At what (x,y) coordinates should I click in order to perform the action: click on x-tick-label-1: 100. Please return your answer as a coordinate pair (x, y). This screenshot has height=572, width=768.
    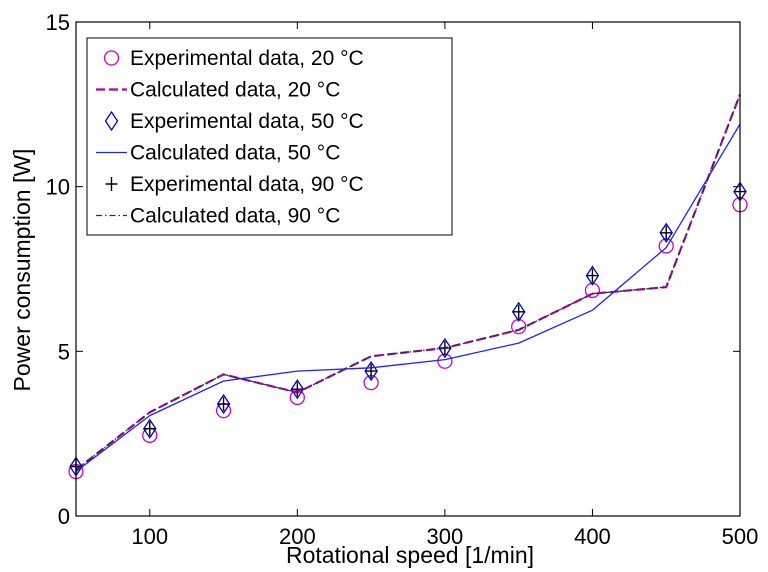
    Looking at the image, I should click on (149, 536).